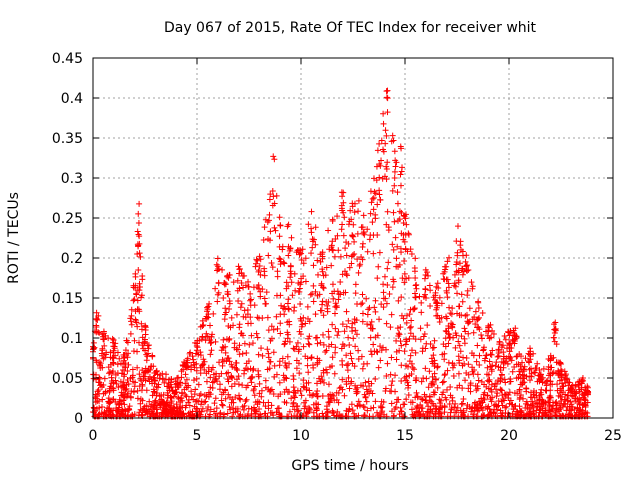 Image resolution: width=640 pixels, height=480 pixels. Describe the element at coordinates (93, 436) in the screenshot. I see `x-tick-label: 0` at that location.